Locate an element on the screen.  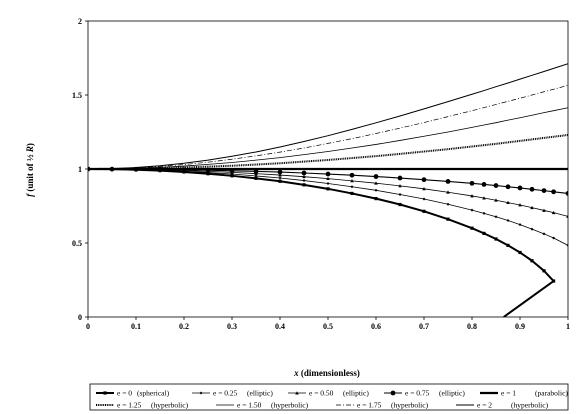
legend-label: e = 1 is located at coordinates (508, 393).